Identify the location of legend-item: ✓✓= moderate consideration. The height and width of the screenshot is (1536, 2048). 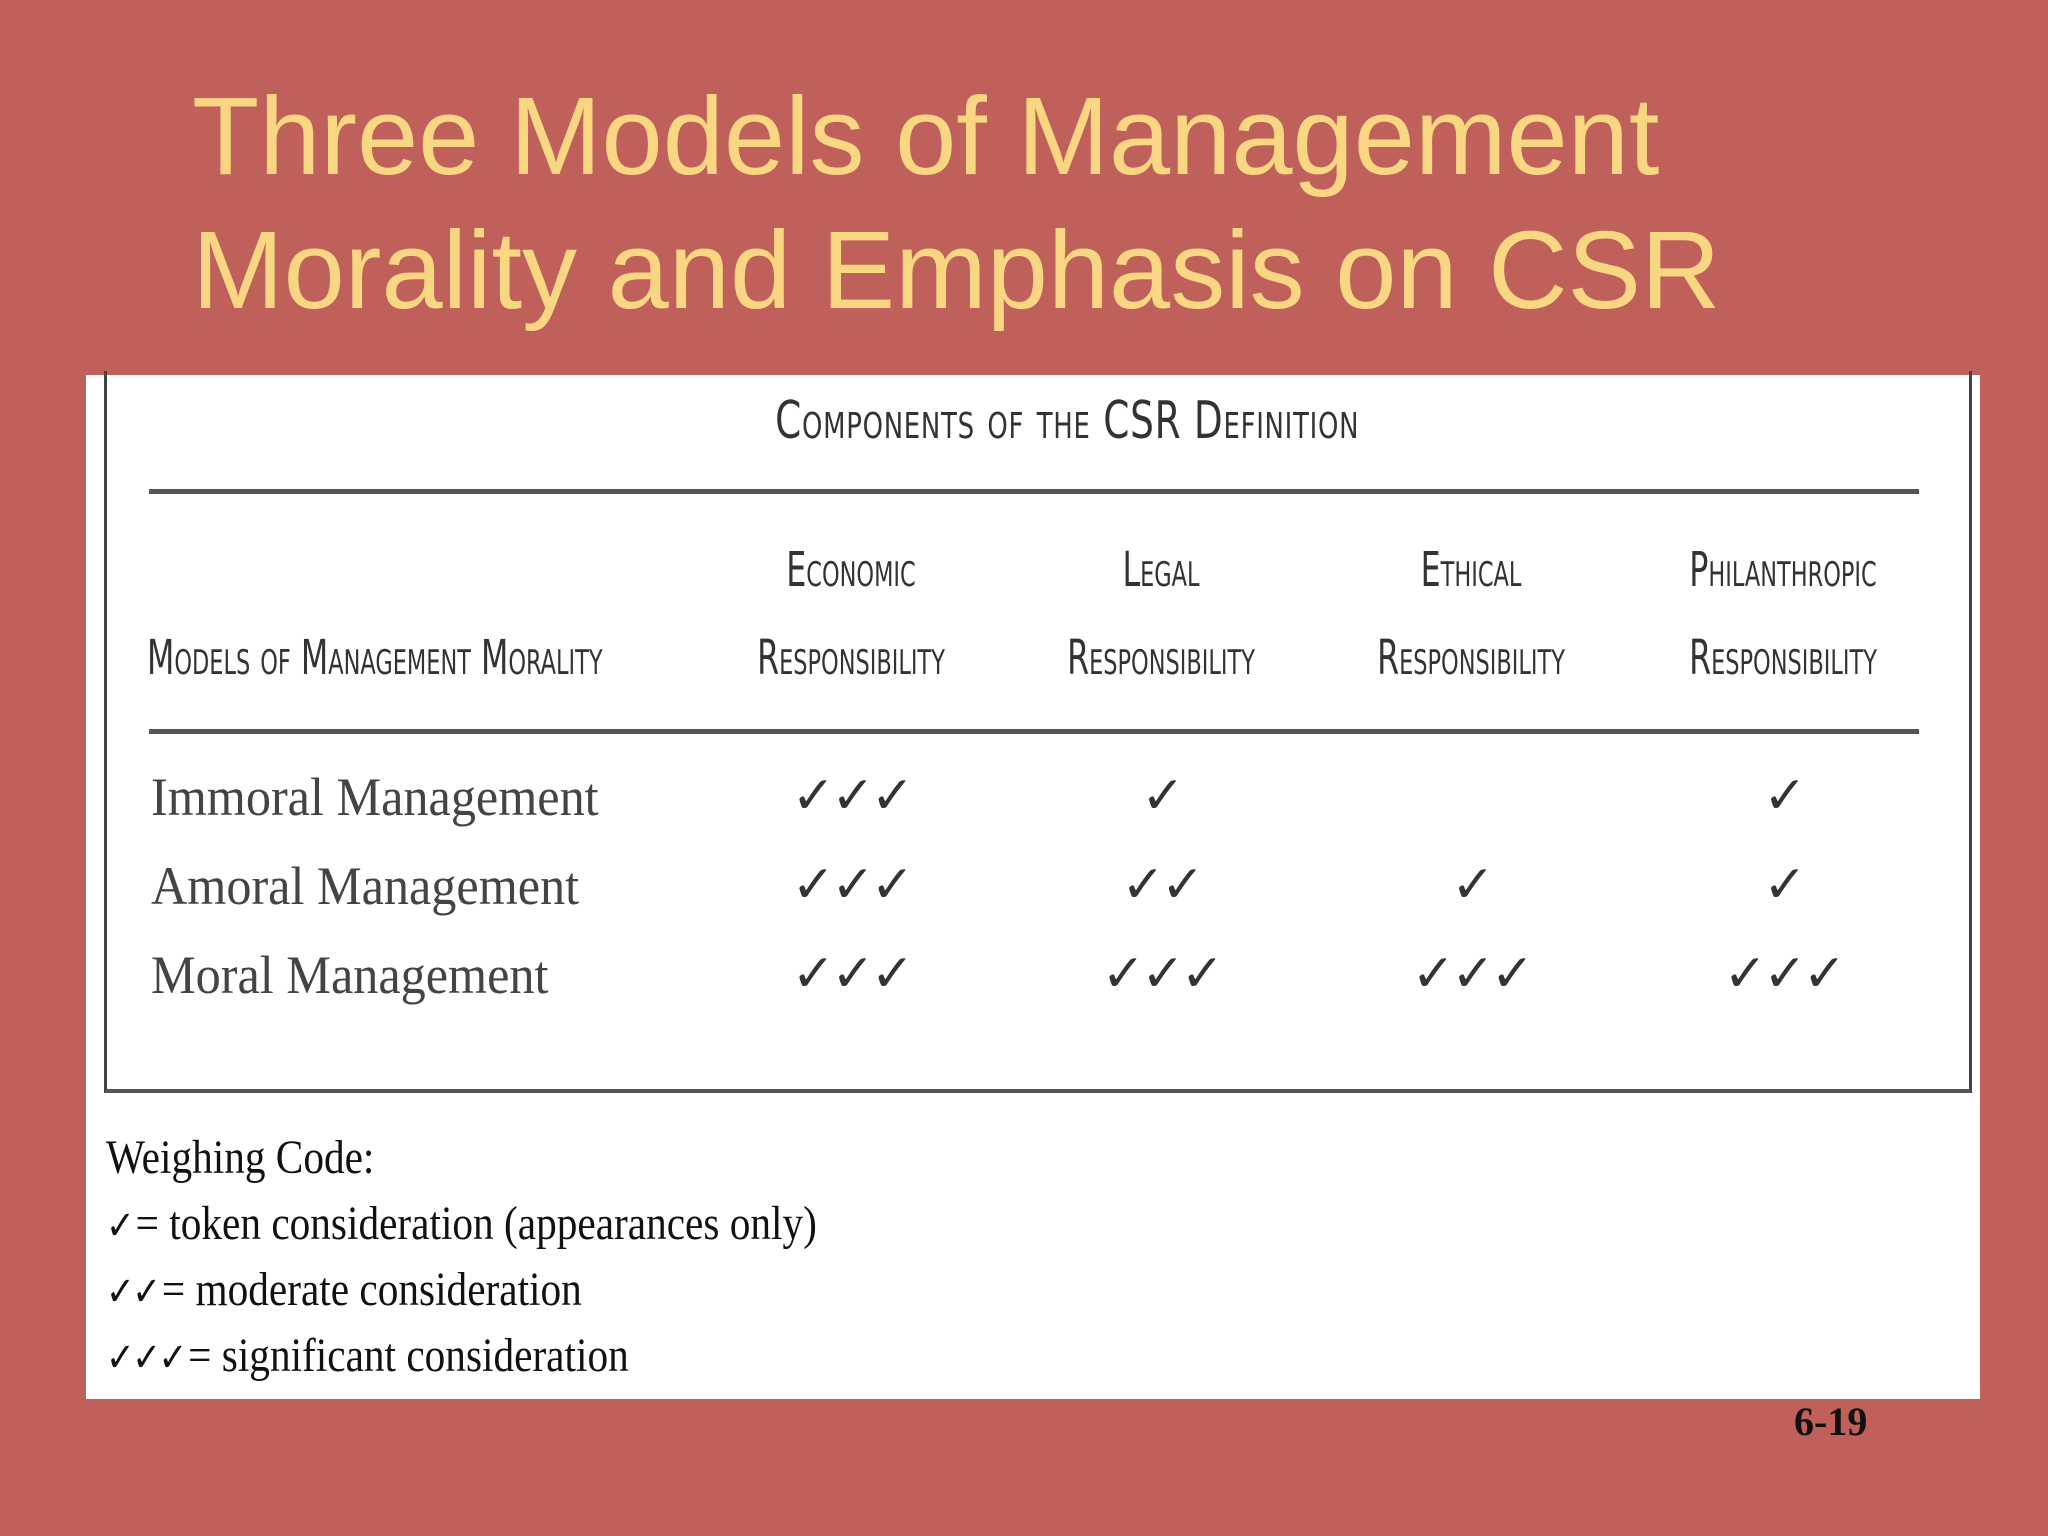
(461, 1290).